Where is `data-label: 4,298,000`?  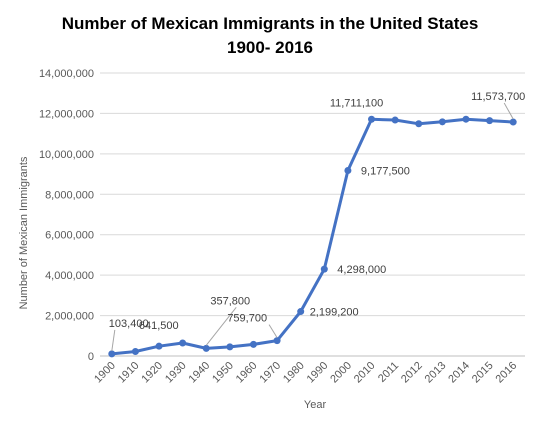
data-label: 4,298,000 is located at coordinates (361, 270).